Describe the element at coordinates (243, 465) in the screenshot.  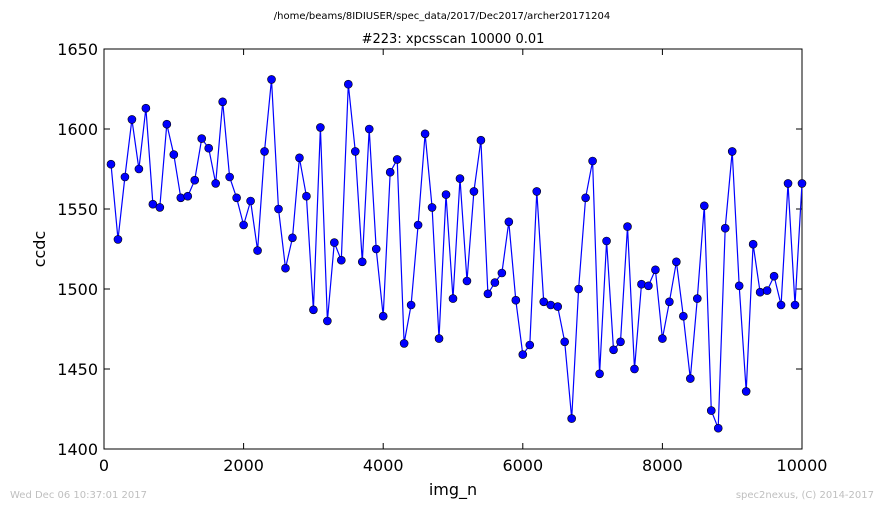
I see `x-tick-label: 2000` at that location.